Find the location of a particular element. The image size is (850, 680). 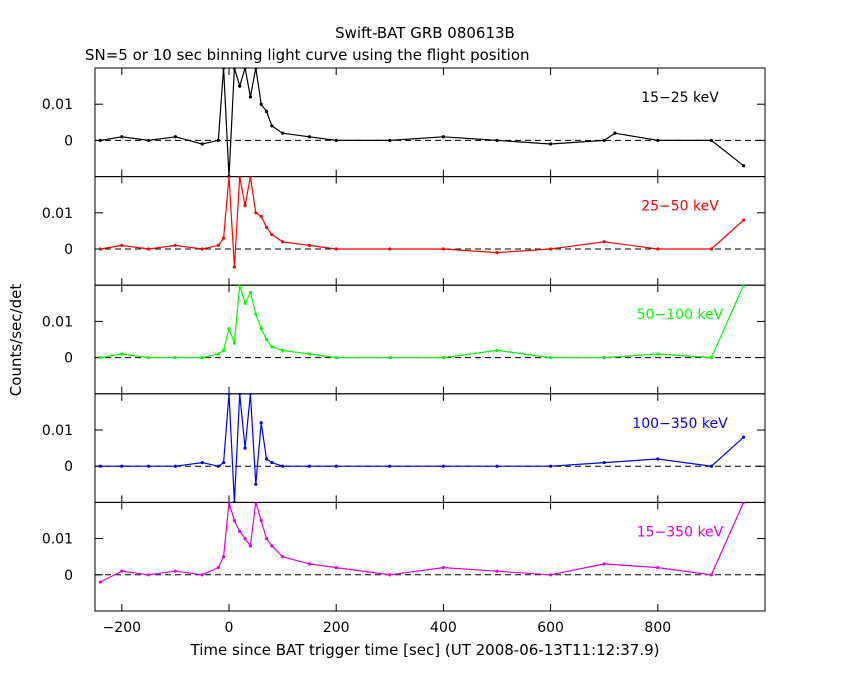

panel-4: 0 0.01 100−350 keV is located at coordinates (404, 448).